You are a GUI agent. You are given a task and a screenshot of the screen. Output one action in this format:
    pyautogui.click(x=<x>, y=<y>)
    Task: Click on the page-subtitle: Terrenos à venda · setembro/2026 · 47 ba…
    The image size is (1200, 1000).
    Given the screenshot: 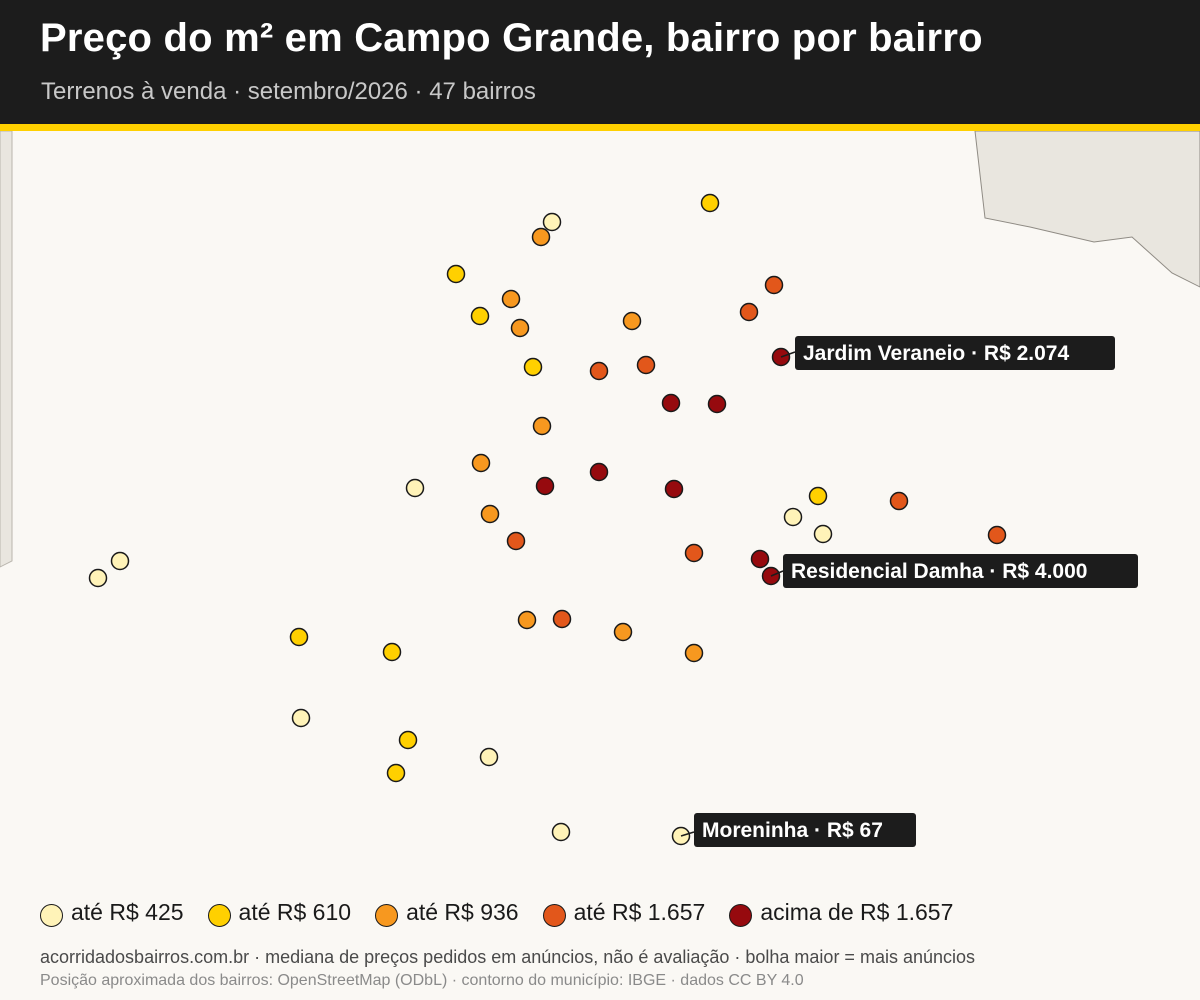 What is the action you would take?
    pyautogui.click(x=288, y=91)
    